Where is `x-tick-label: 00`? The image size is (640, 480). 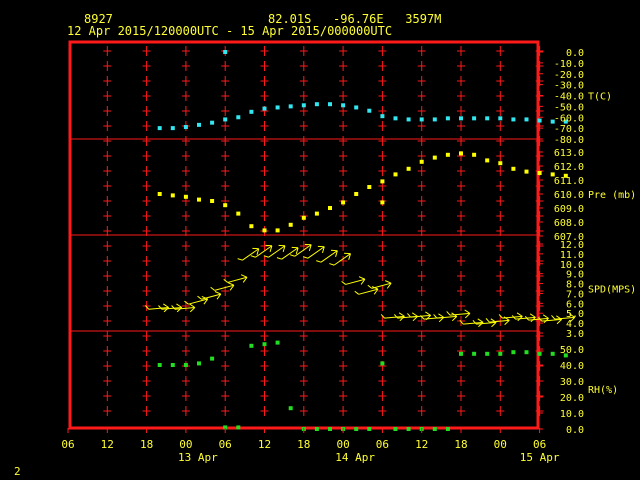
x-tick-label: 00 is located at coordinates (185, 444).